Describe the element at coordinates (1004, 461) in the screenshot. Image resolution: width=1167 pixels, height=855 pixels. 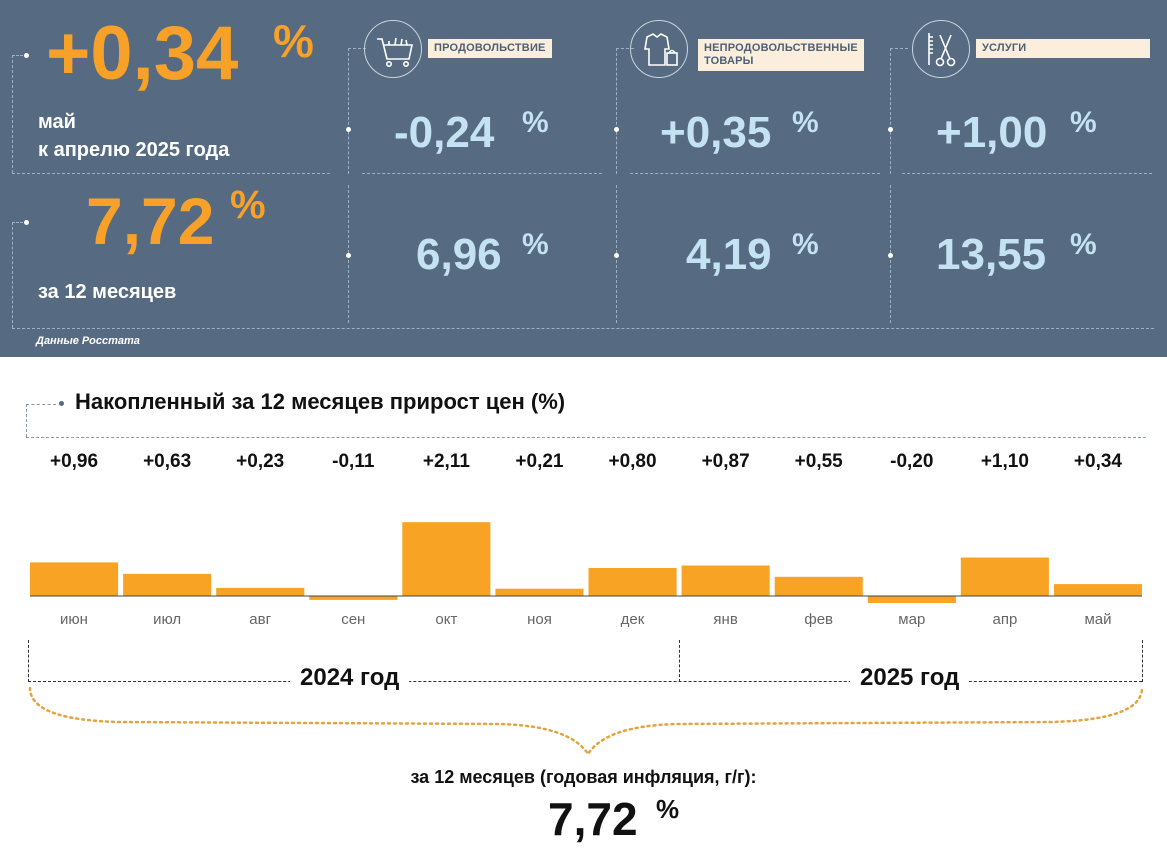
I see `value-label-апр: +1,10` at that location.